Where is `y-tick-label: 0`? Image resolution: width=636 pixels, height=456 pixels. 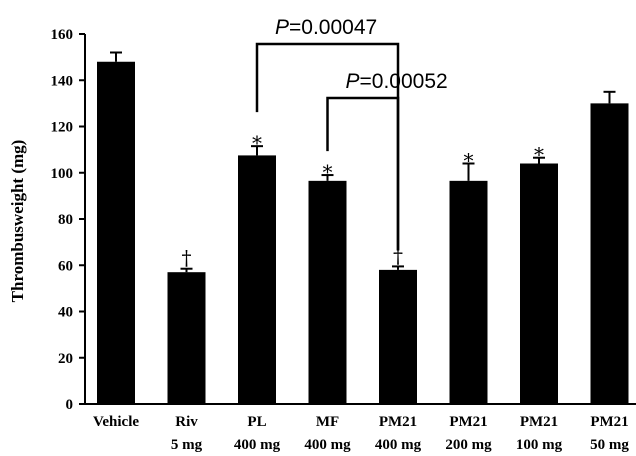
y-tick-label: 0 is located at coordinates (70, 405).